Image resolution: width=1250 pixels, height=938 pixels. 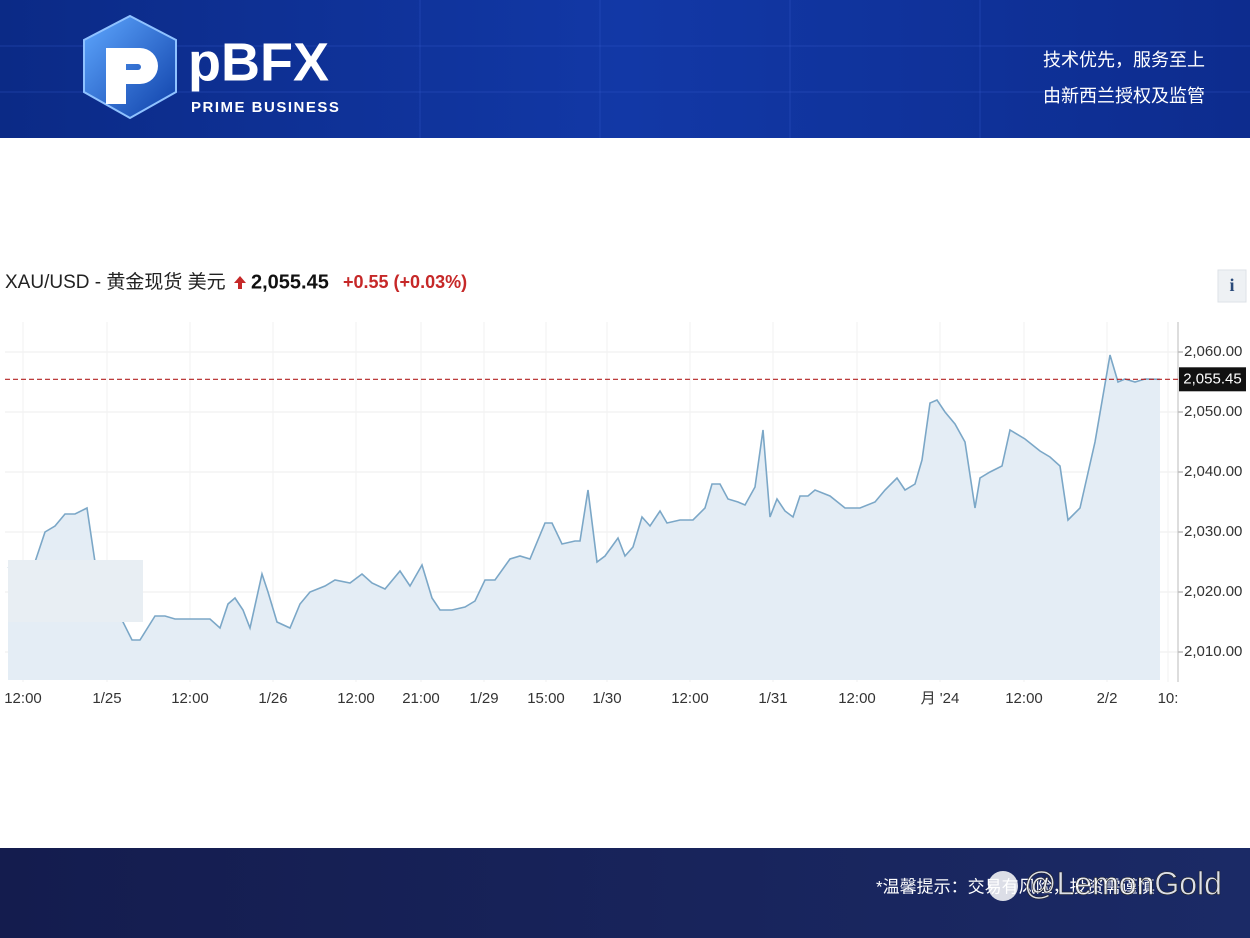 I want to click on header-band, so click(x=625, y=69).